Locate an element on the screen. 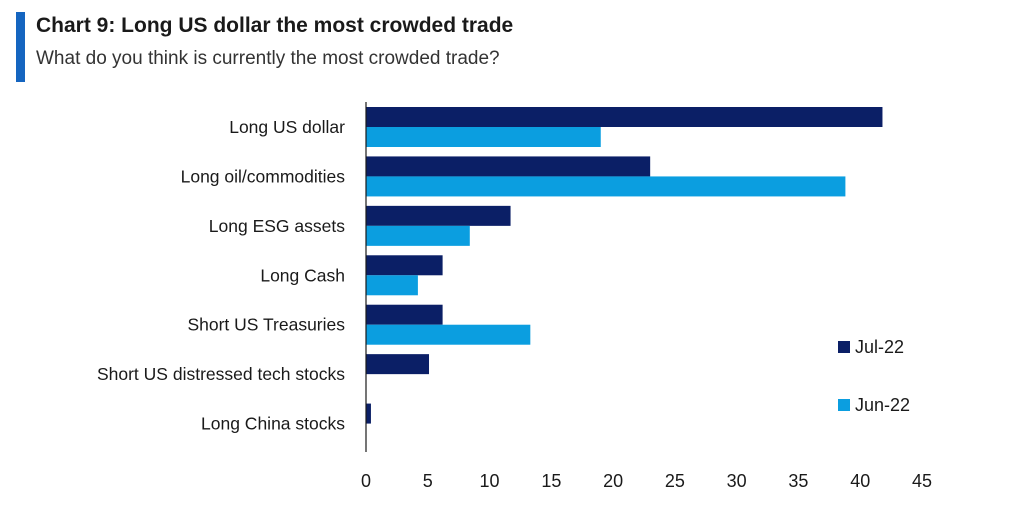 This screenshot has width=1030, height=509. x-tick-label: 10 is located at coordinates (490, 481).